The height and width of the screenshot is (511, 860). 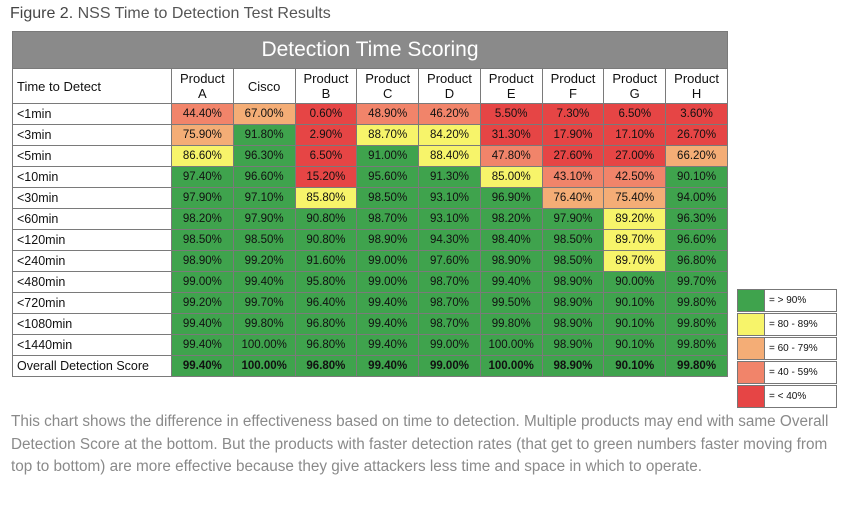 What do you see at coordinates (202, 93) in the screenshot?
I see `column-header-line2: A` at bounding box center [202, 93].